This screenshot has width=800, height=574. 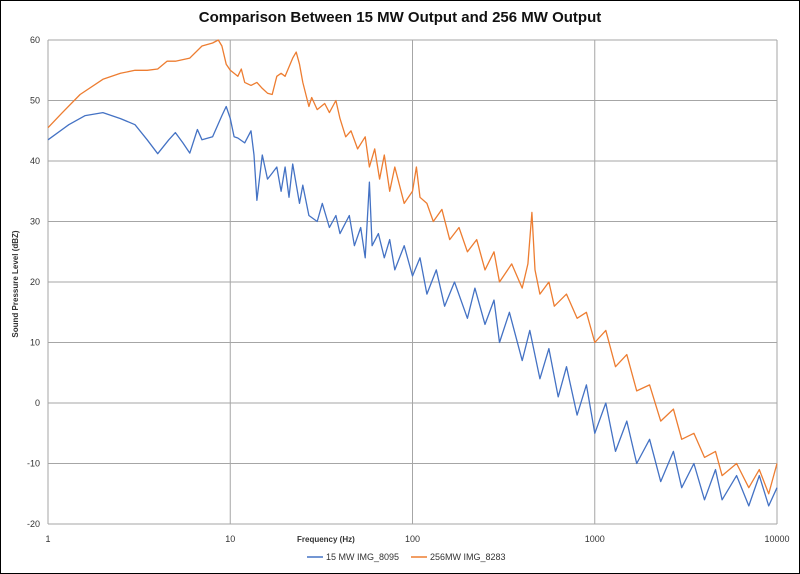 I want to click on legend-label-15mw: 15 MW IMG_8095, so click(x=362, y=557).